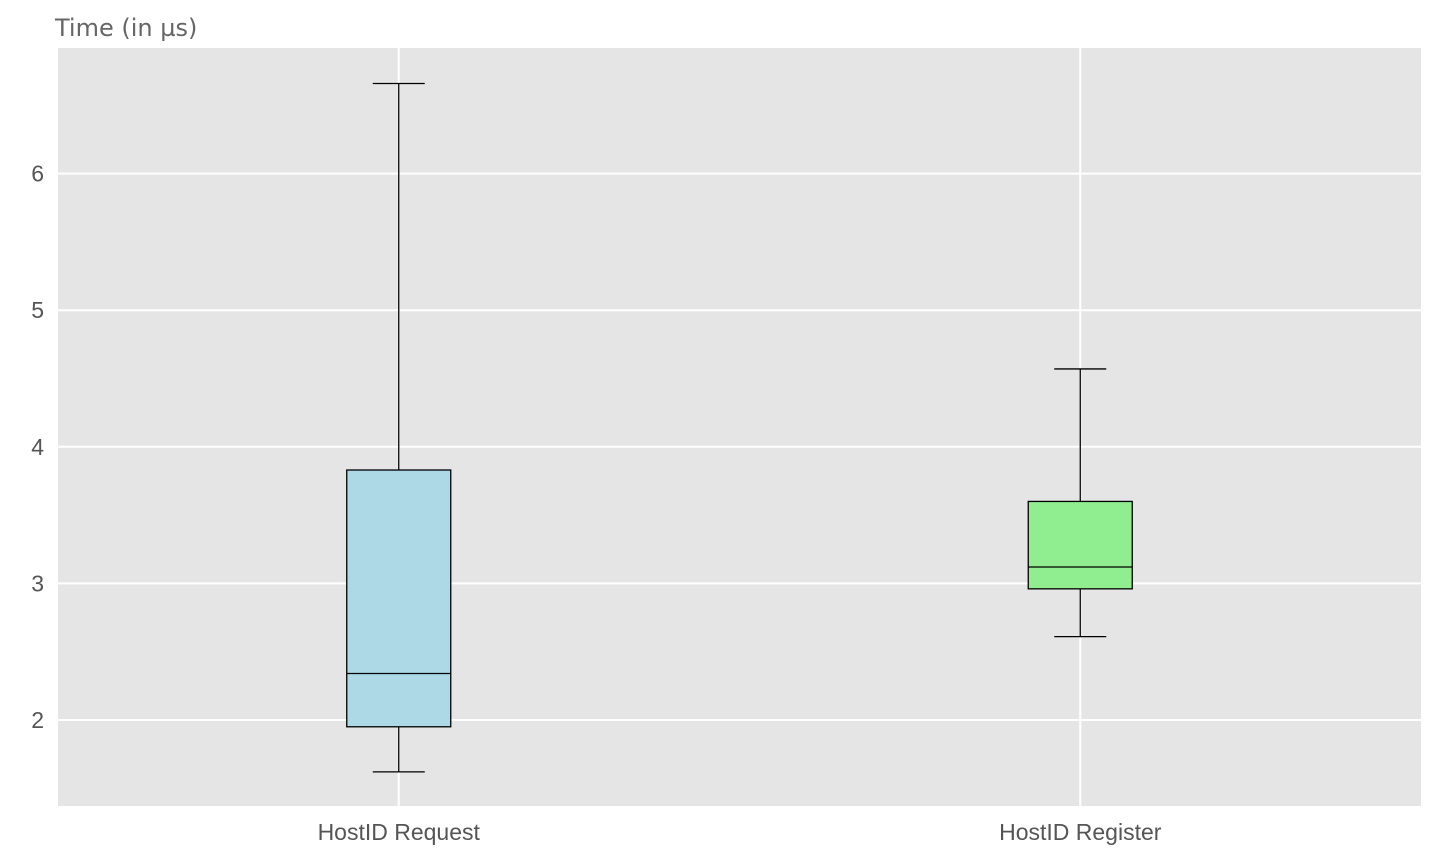  I want to click on y-tick-label: 3, so click(37, 583).